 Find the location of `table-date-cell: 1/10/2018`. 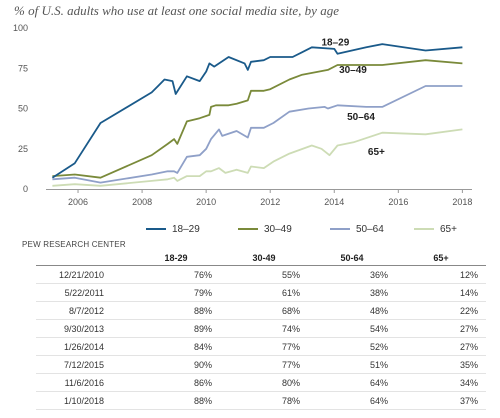

table-date-cell: 1/10/2018 is located at coordinates (84, 400).